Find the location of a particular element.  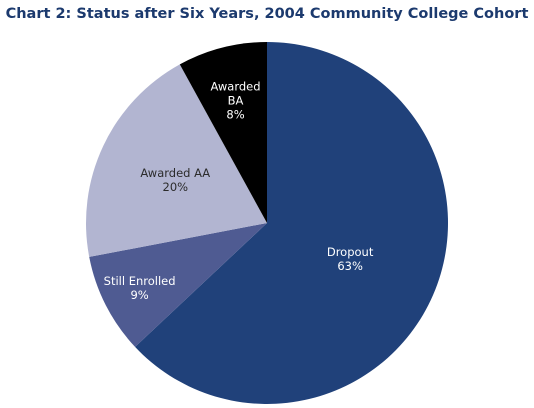

slice-category-label: Awarded is located at coordinates (235, 86).